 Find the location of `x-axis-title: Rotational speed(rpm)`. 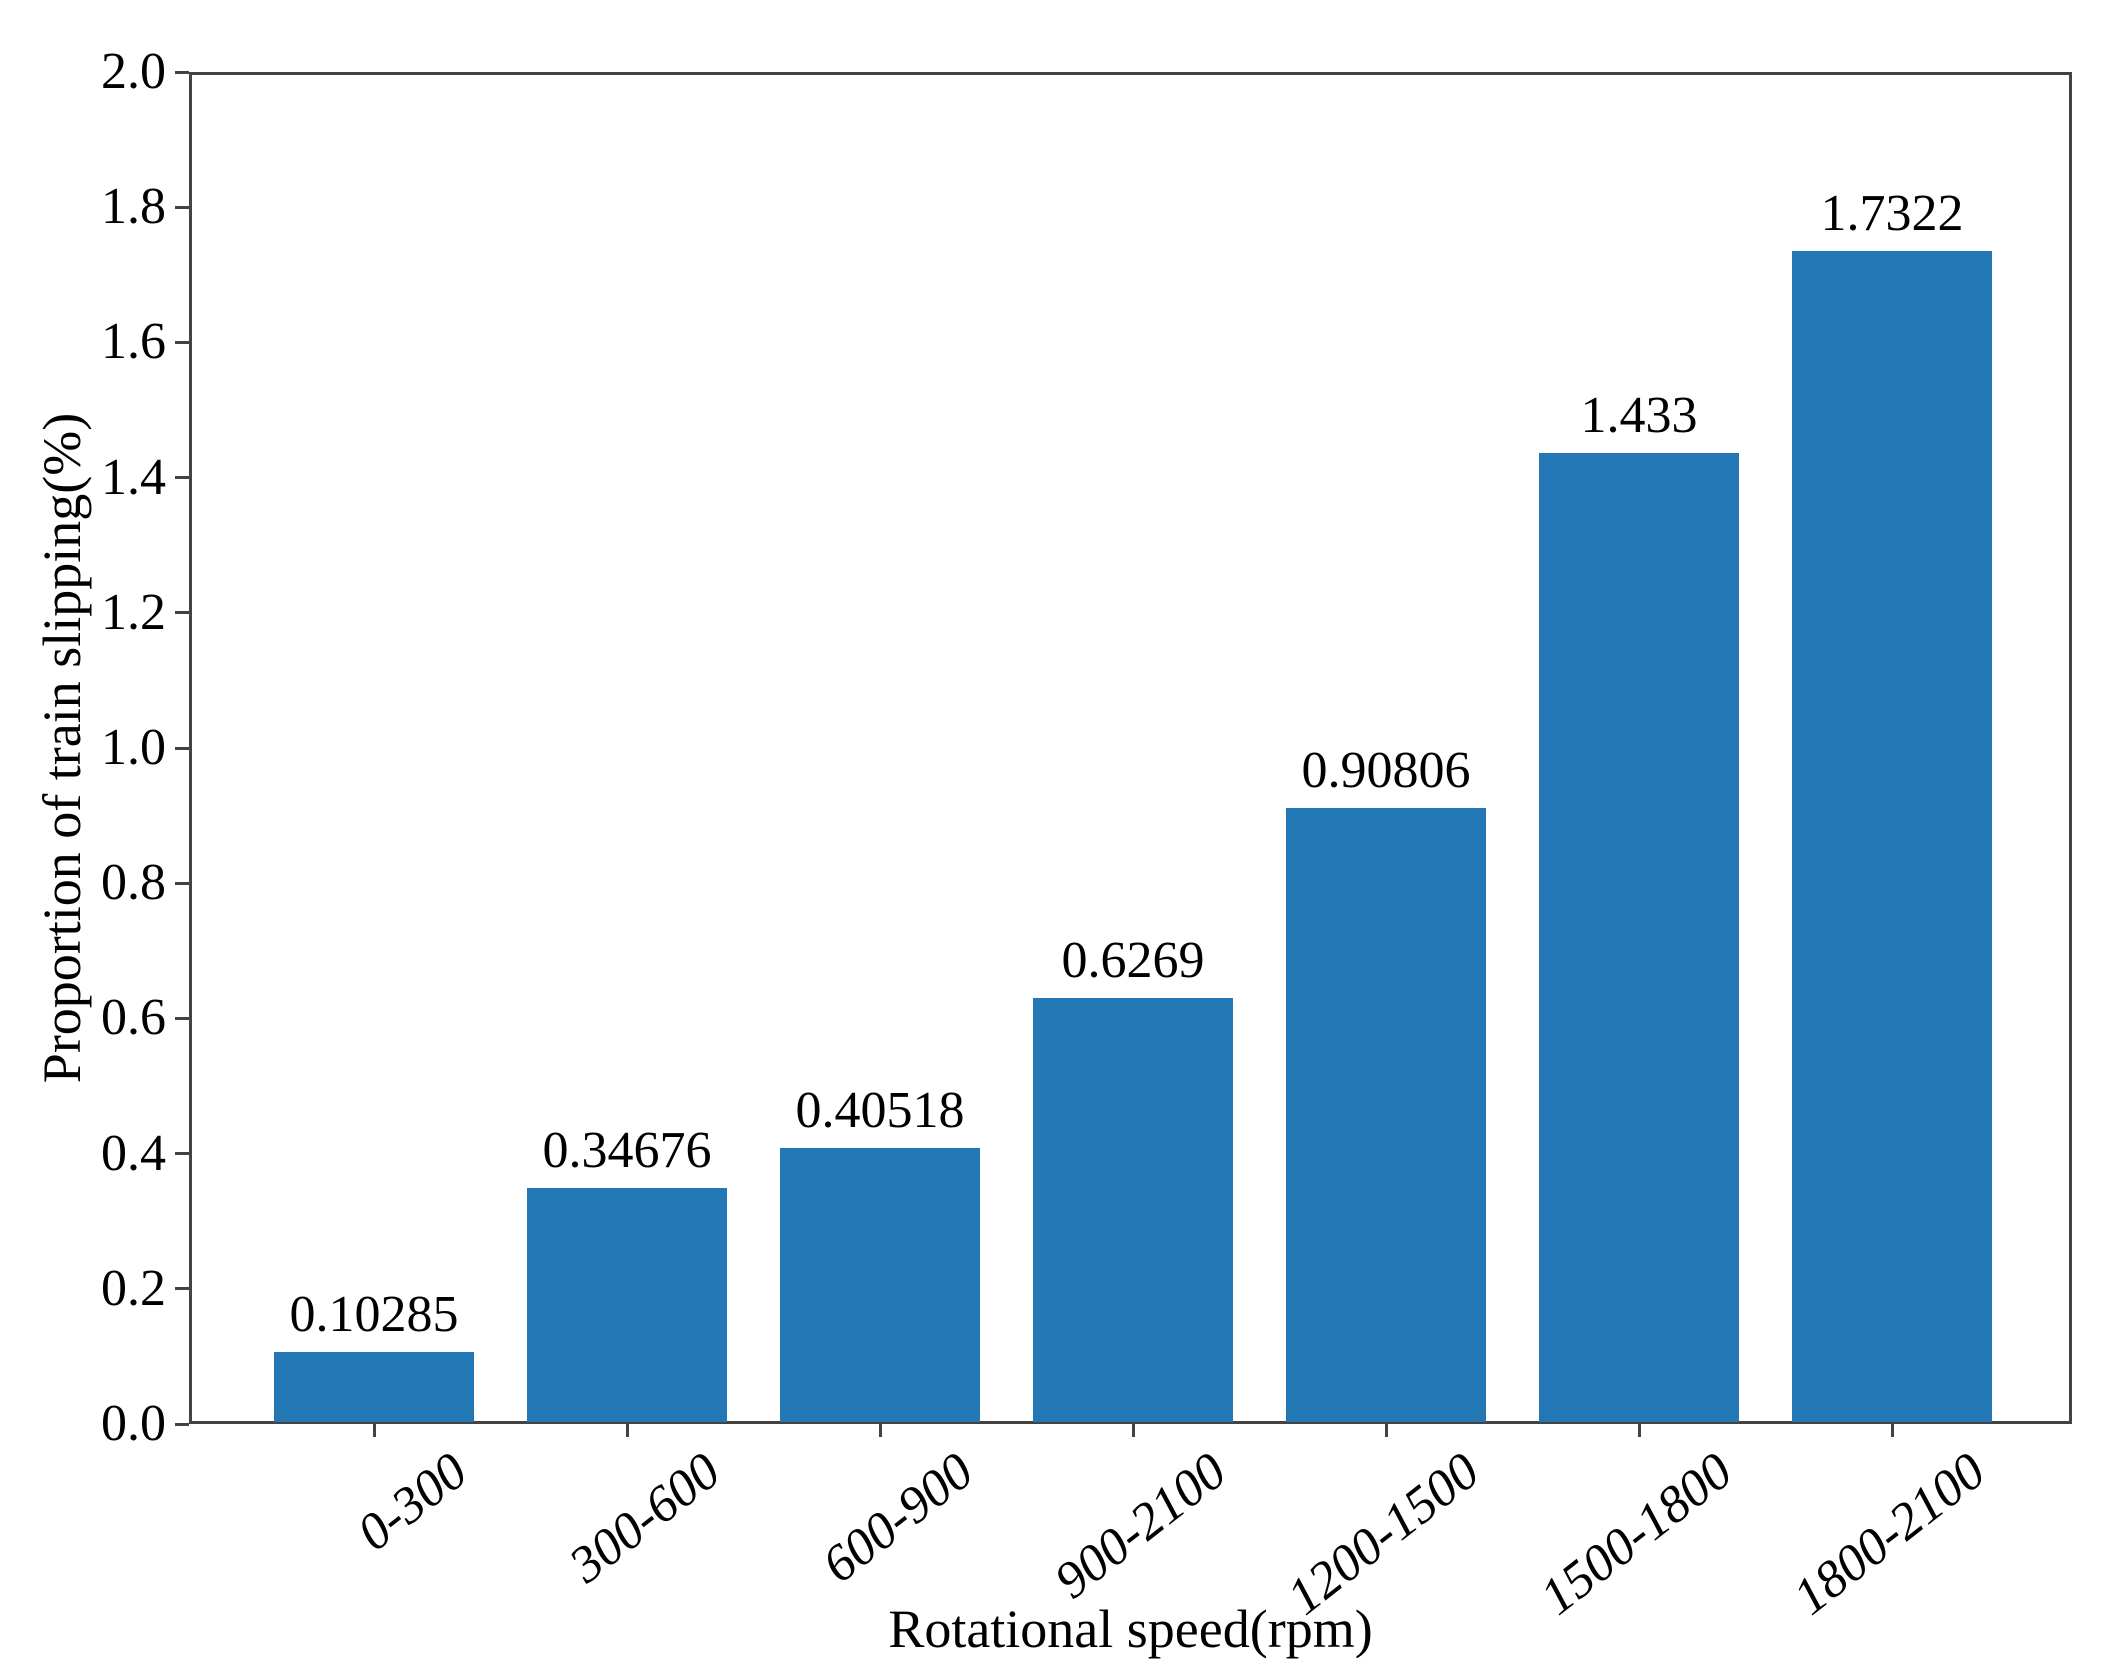

x-axis-title: Rotational speed(rpm) is located at coordinates (1130, 1629).